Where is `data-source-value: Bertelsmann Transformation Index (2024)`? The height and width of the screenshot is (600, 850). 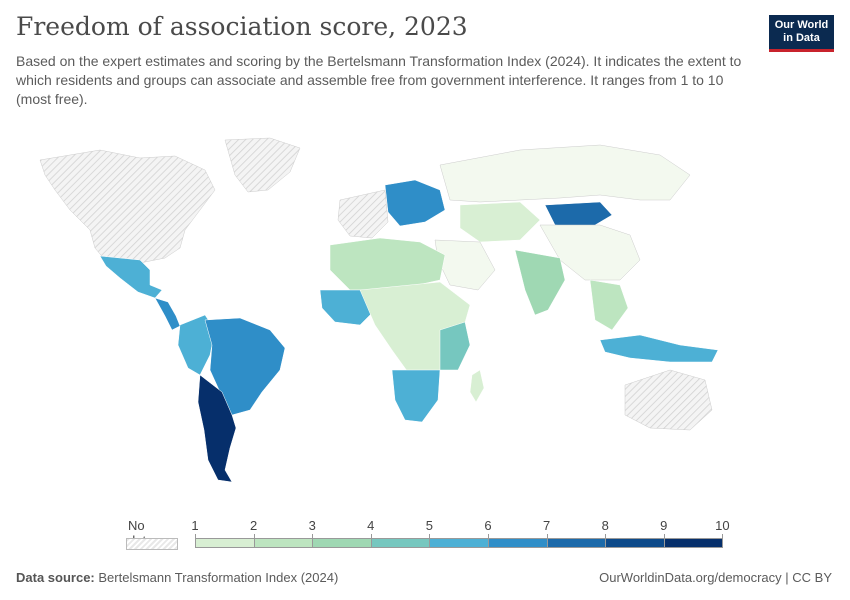 data-source-value: Bertelsmann Transformation Index (2024) is located at coordinates (218, 577).